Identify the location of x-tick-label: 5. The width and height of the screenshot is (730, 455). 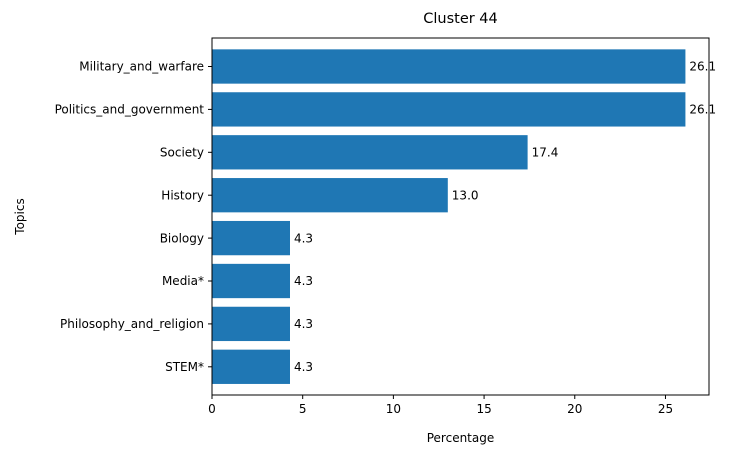
(303, 409).